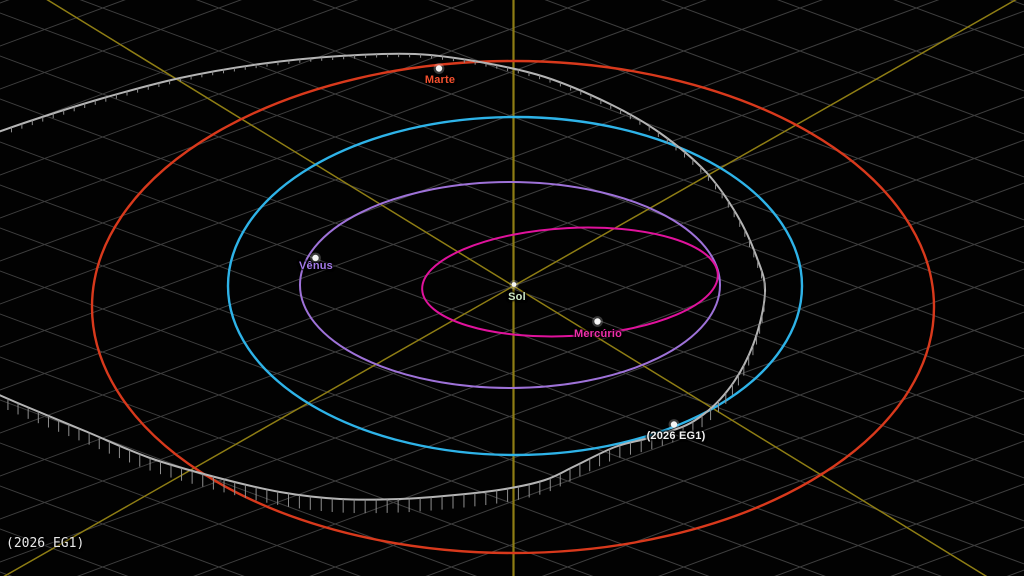 The width and height of the screenshot is (1024, 576). I want to click on venus-orbit, so click(510, 285).